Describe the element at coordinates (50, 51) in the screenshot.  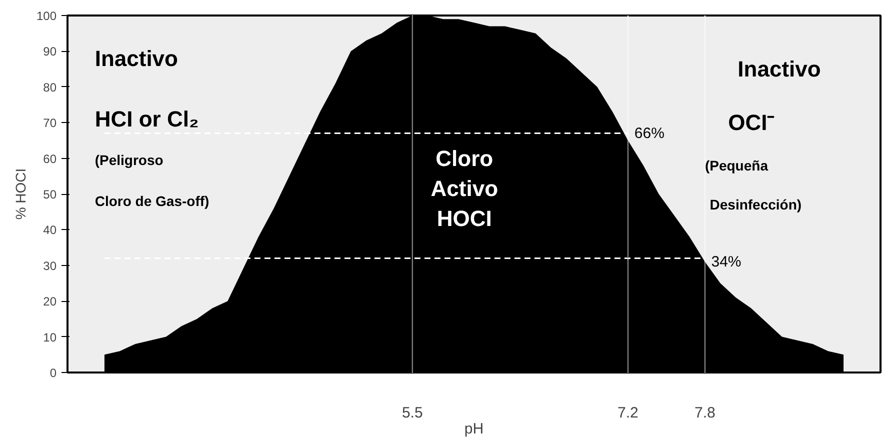
I see `y-tick-label: 90` at that location.